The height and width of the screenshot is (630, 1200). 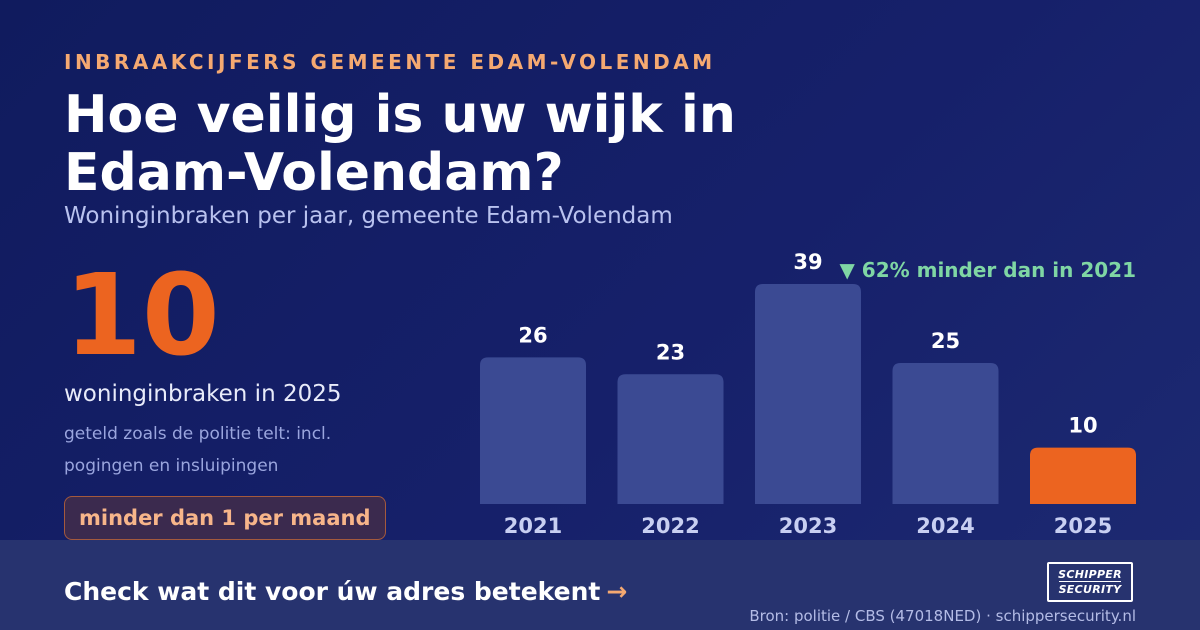 What do you see at coordinates (670, 526) in the screenshot?
I see `tick-label-2022: 2022` at bounding box center [670, 526].